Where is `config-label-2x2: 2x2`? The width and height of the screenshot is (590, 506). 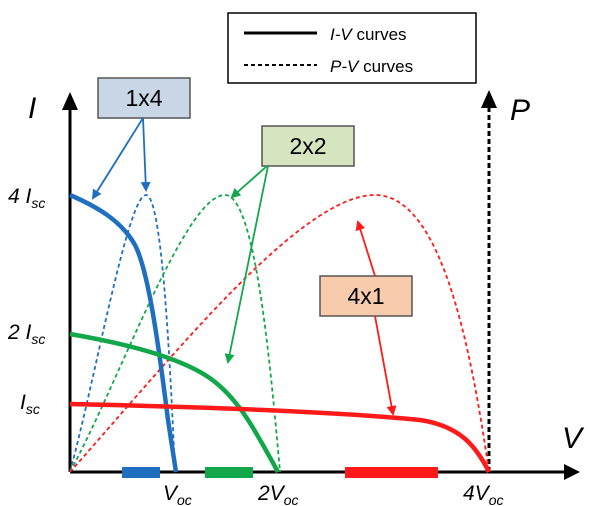
config-label-2x2: 2x2 is located at coordinates (308, 146).